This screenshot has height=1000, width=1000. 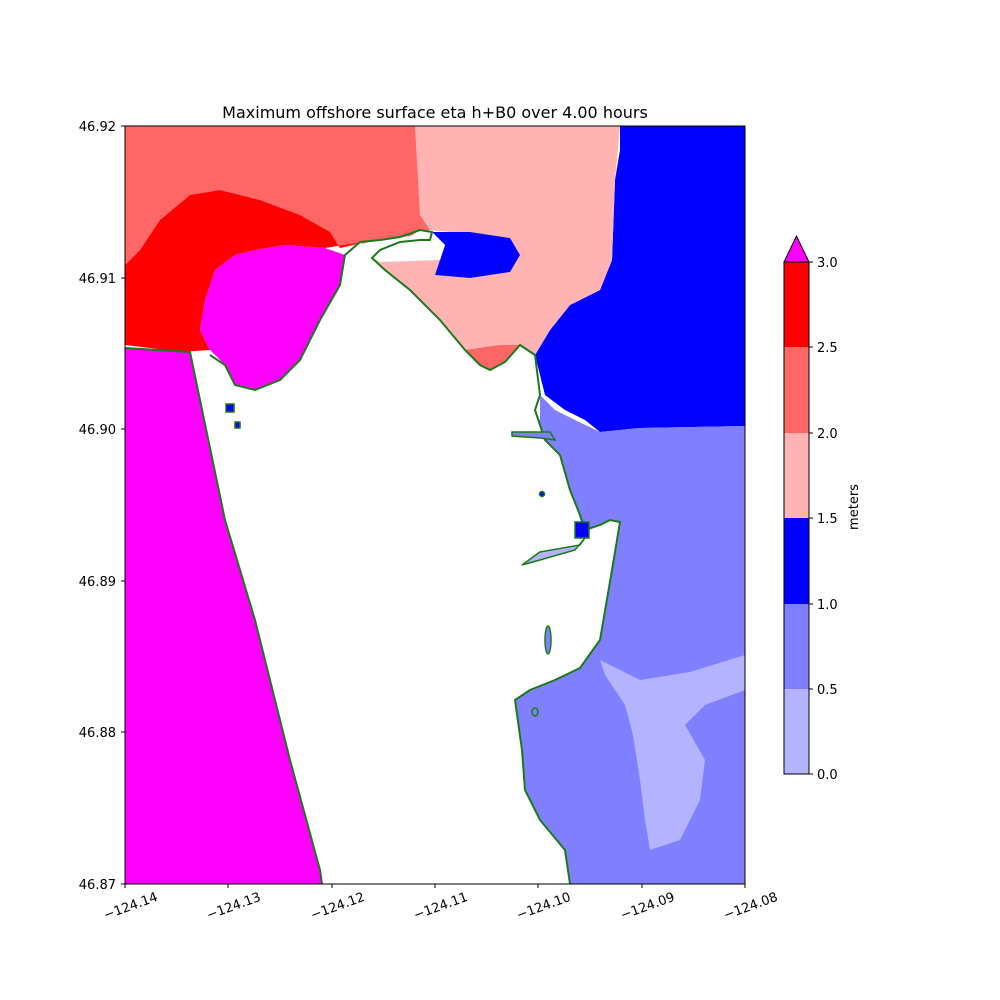 What do you see at coordinates (544, 906) in the screenshot?
I see `x-tick-label: −124.10` at bounding box center [544, 906].